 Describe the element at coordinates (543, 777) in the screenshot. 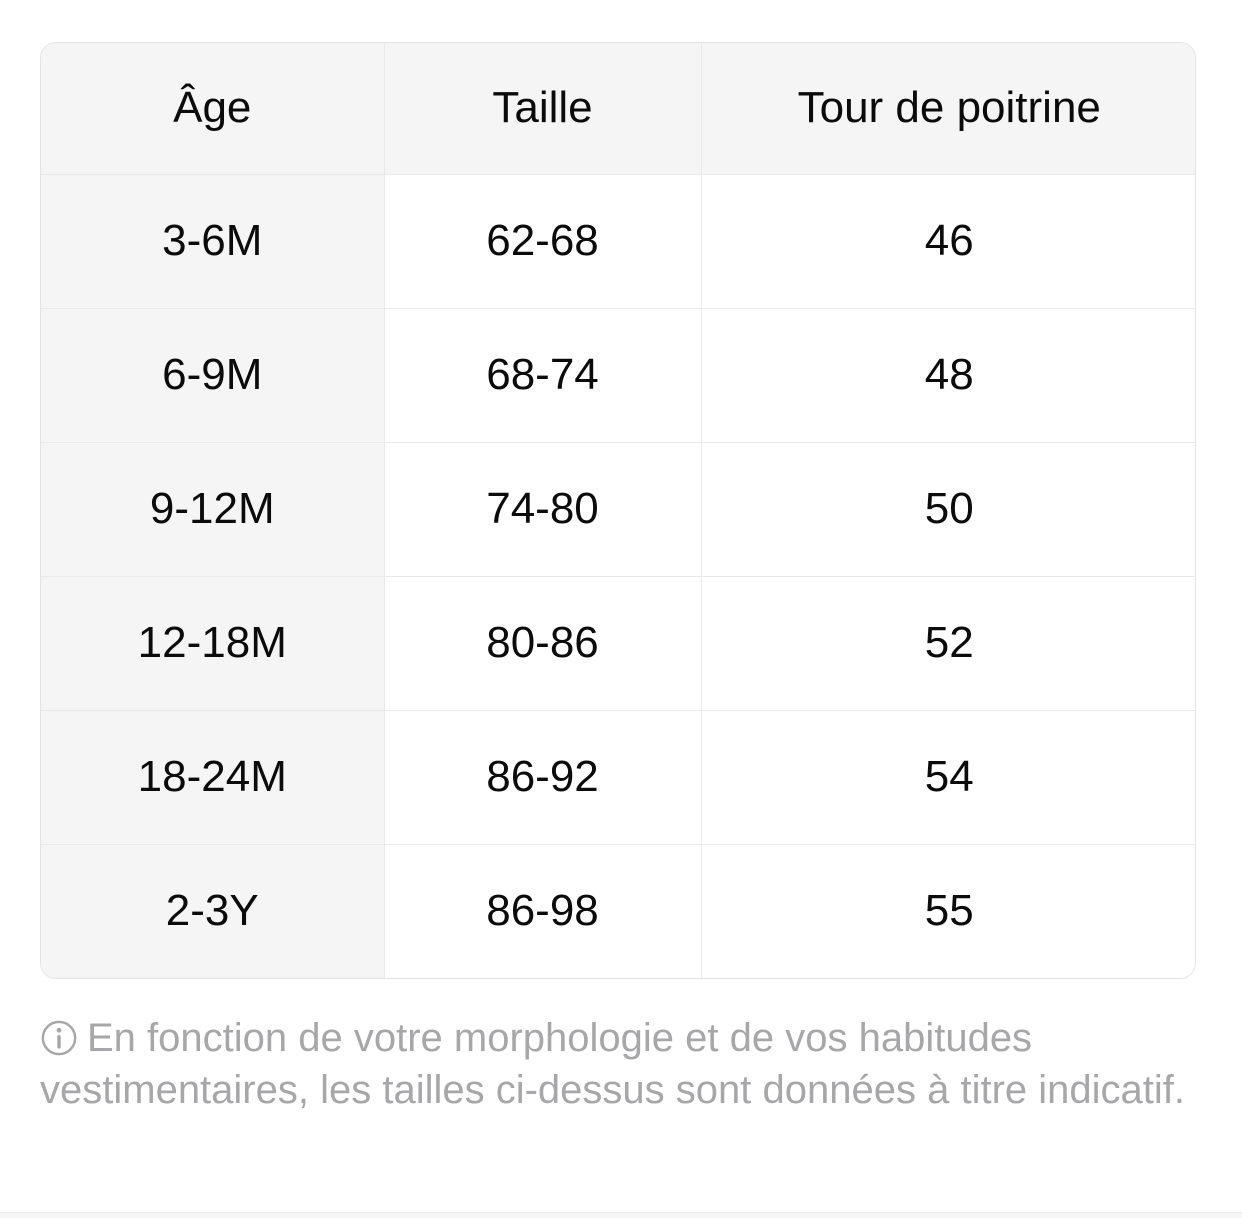

I see `cell-size: 86-92` at that location.